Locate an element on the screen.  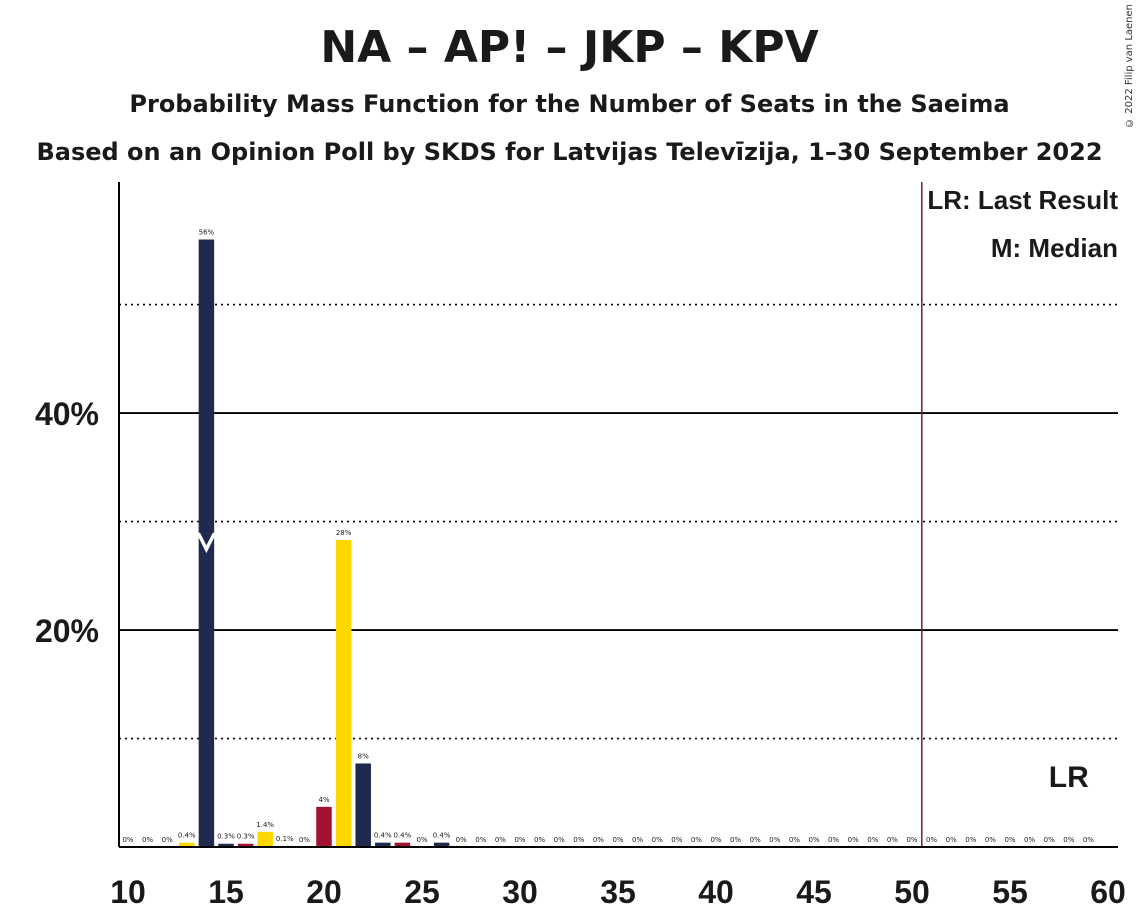
legend-median: M: Median is located at coordinates (1054, 248).